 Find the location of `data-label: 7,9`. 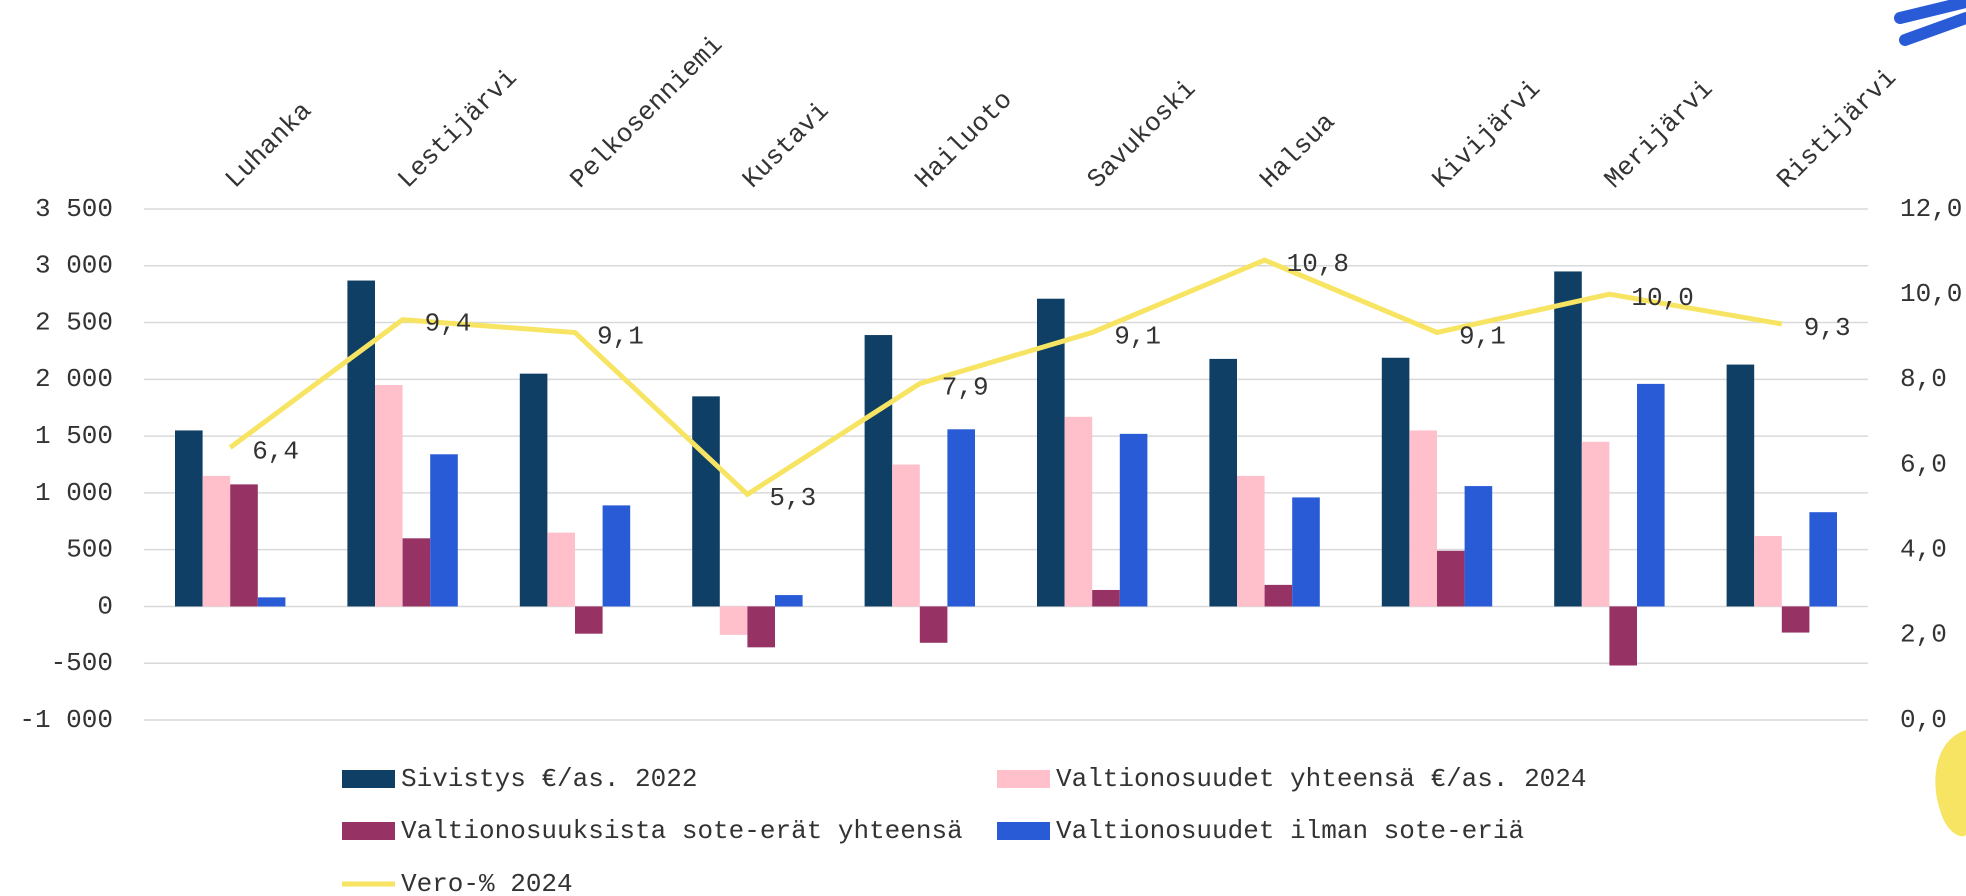

data-label: 7,9 is located at coordinates (965, 387).